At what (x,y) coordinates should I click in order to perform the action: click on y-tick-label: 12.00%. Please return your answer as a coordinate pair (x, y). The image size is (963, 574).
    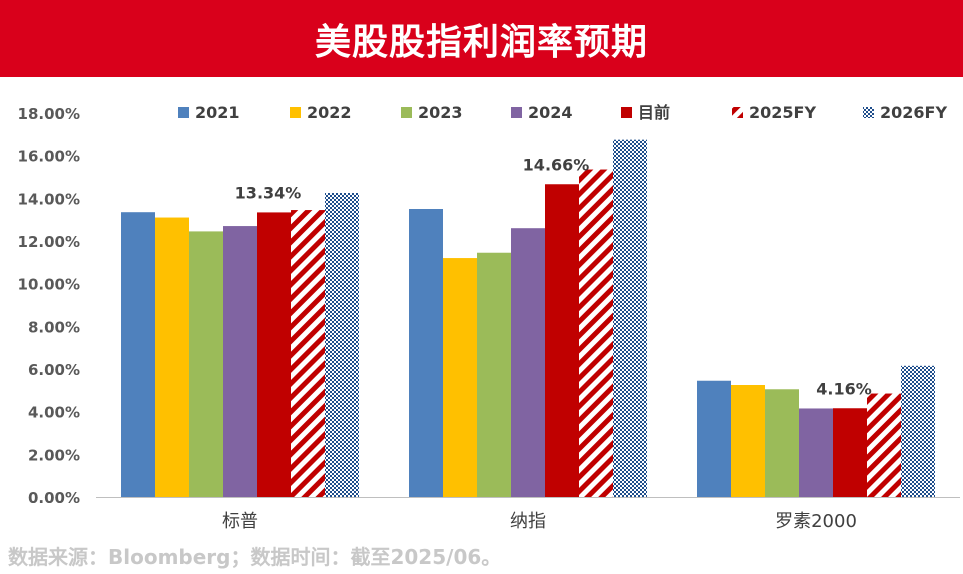
    Looking at the image, I should click on (49, 242).